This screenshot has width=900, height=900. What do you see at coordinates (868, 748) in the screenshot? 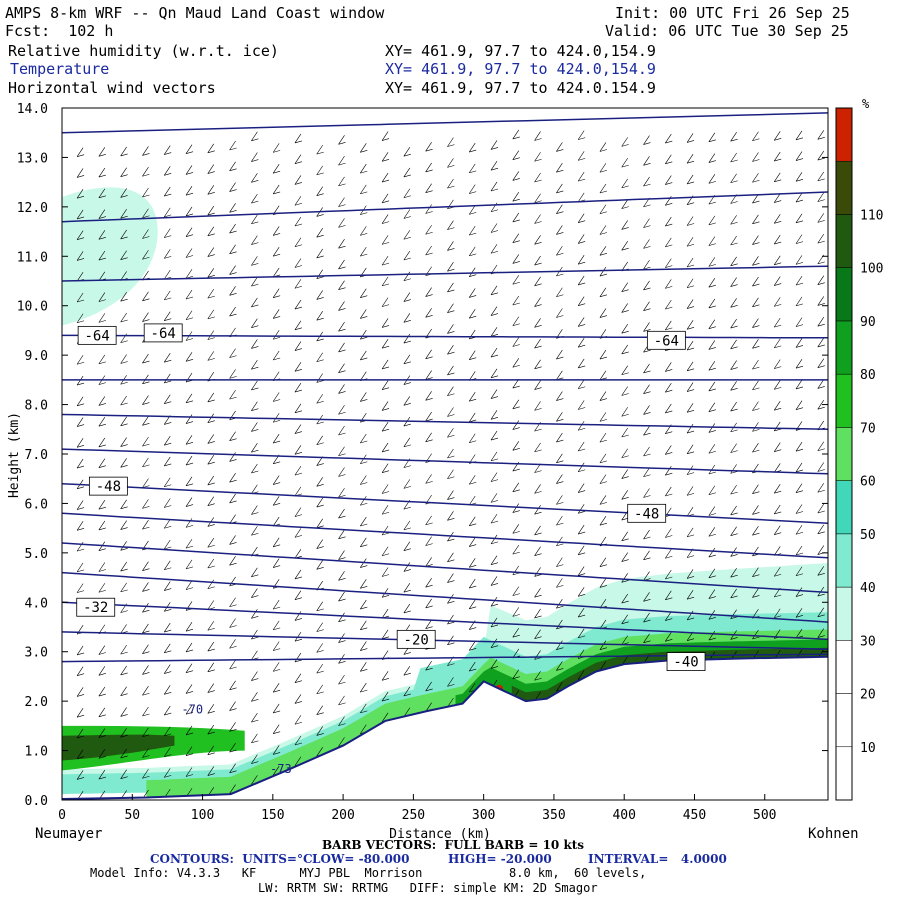
I see `colorbar-label: 10` at bounding box center [868, 748].